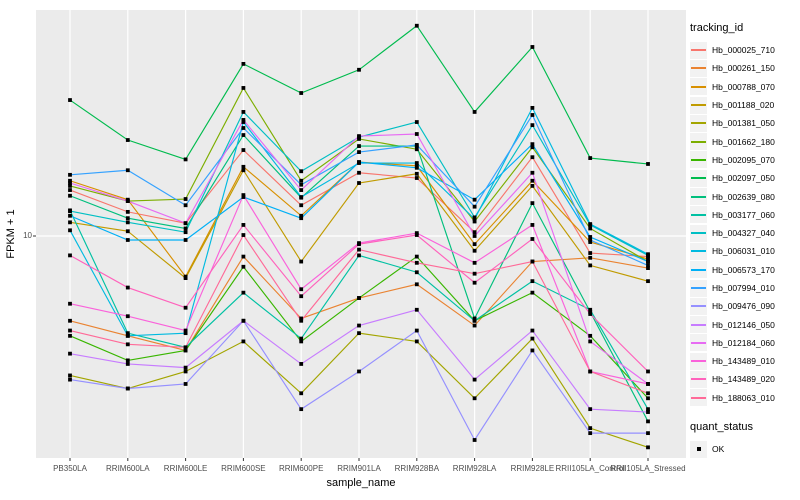  I want to click on legend-title-tracking-id: tracking_id, so click(717, 28).